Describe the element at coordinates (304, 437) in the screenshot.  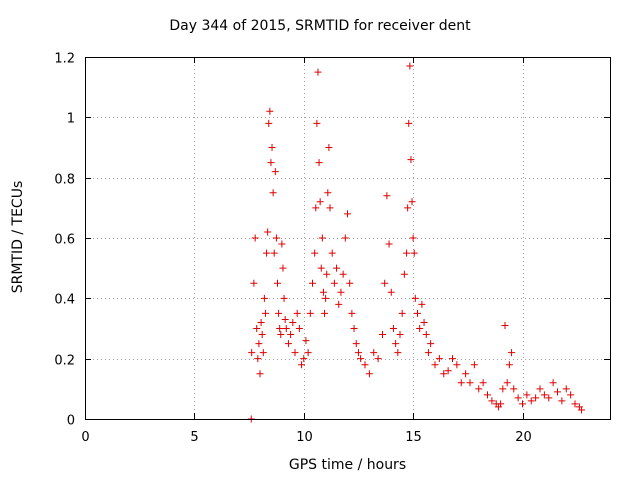
I see `x-tick-label: 10` at that location.